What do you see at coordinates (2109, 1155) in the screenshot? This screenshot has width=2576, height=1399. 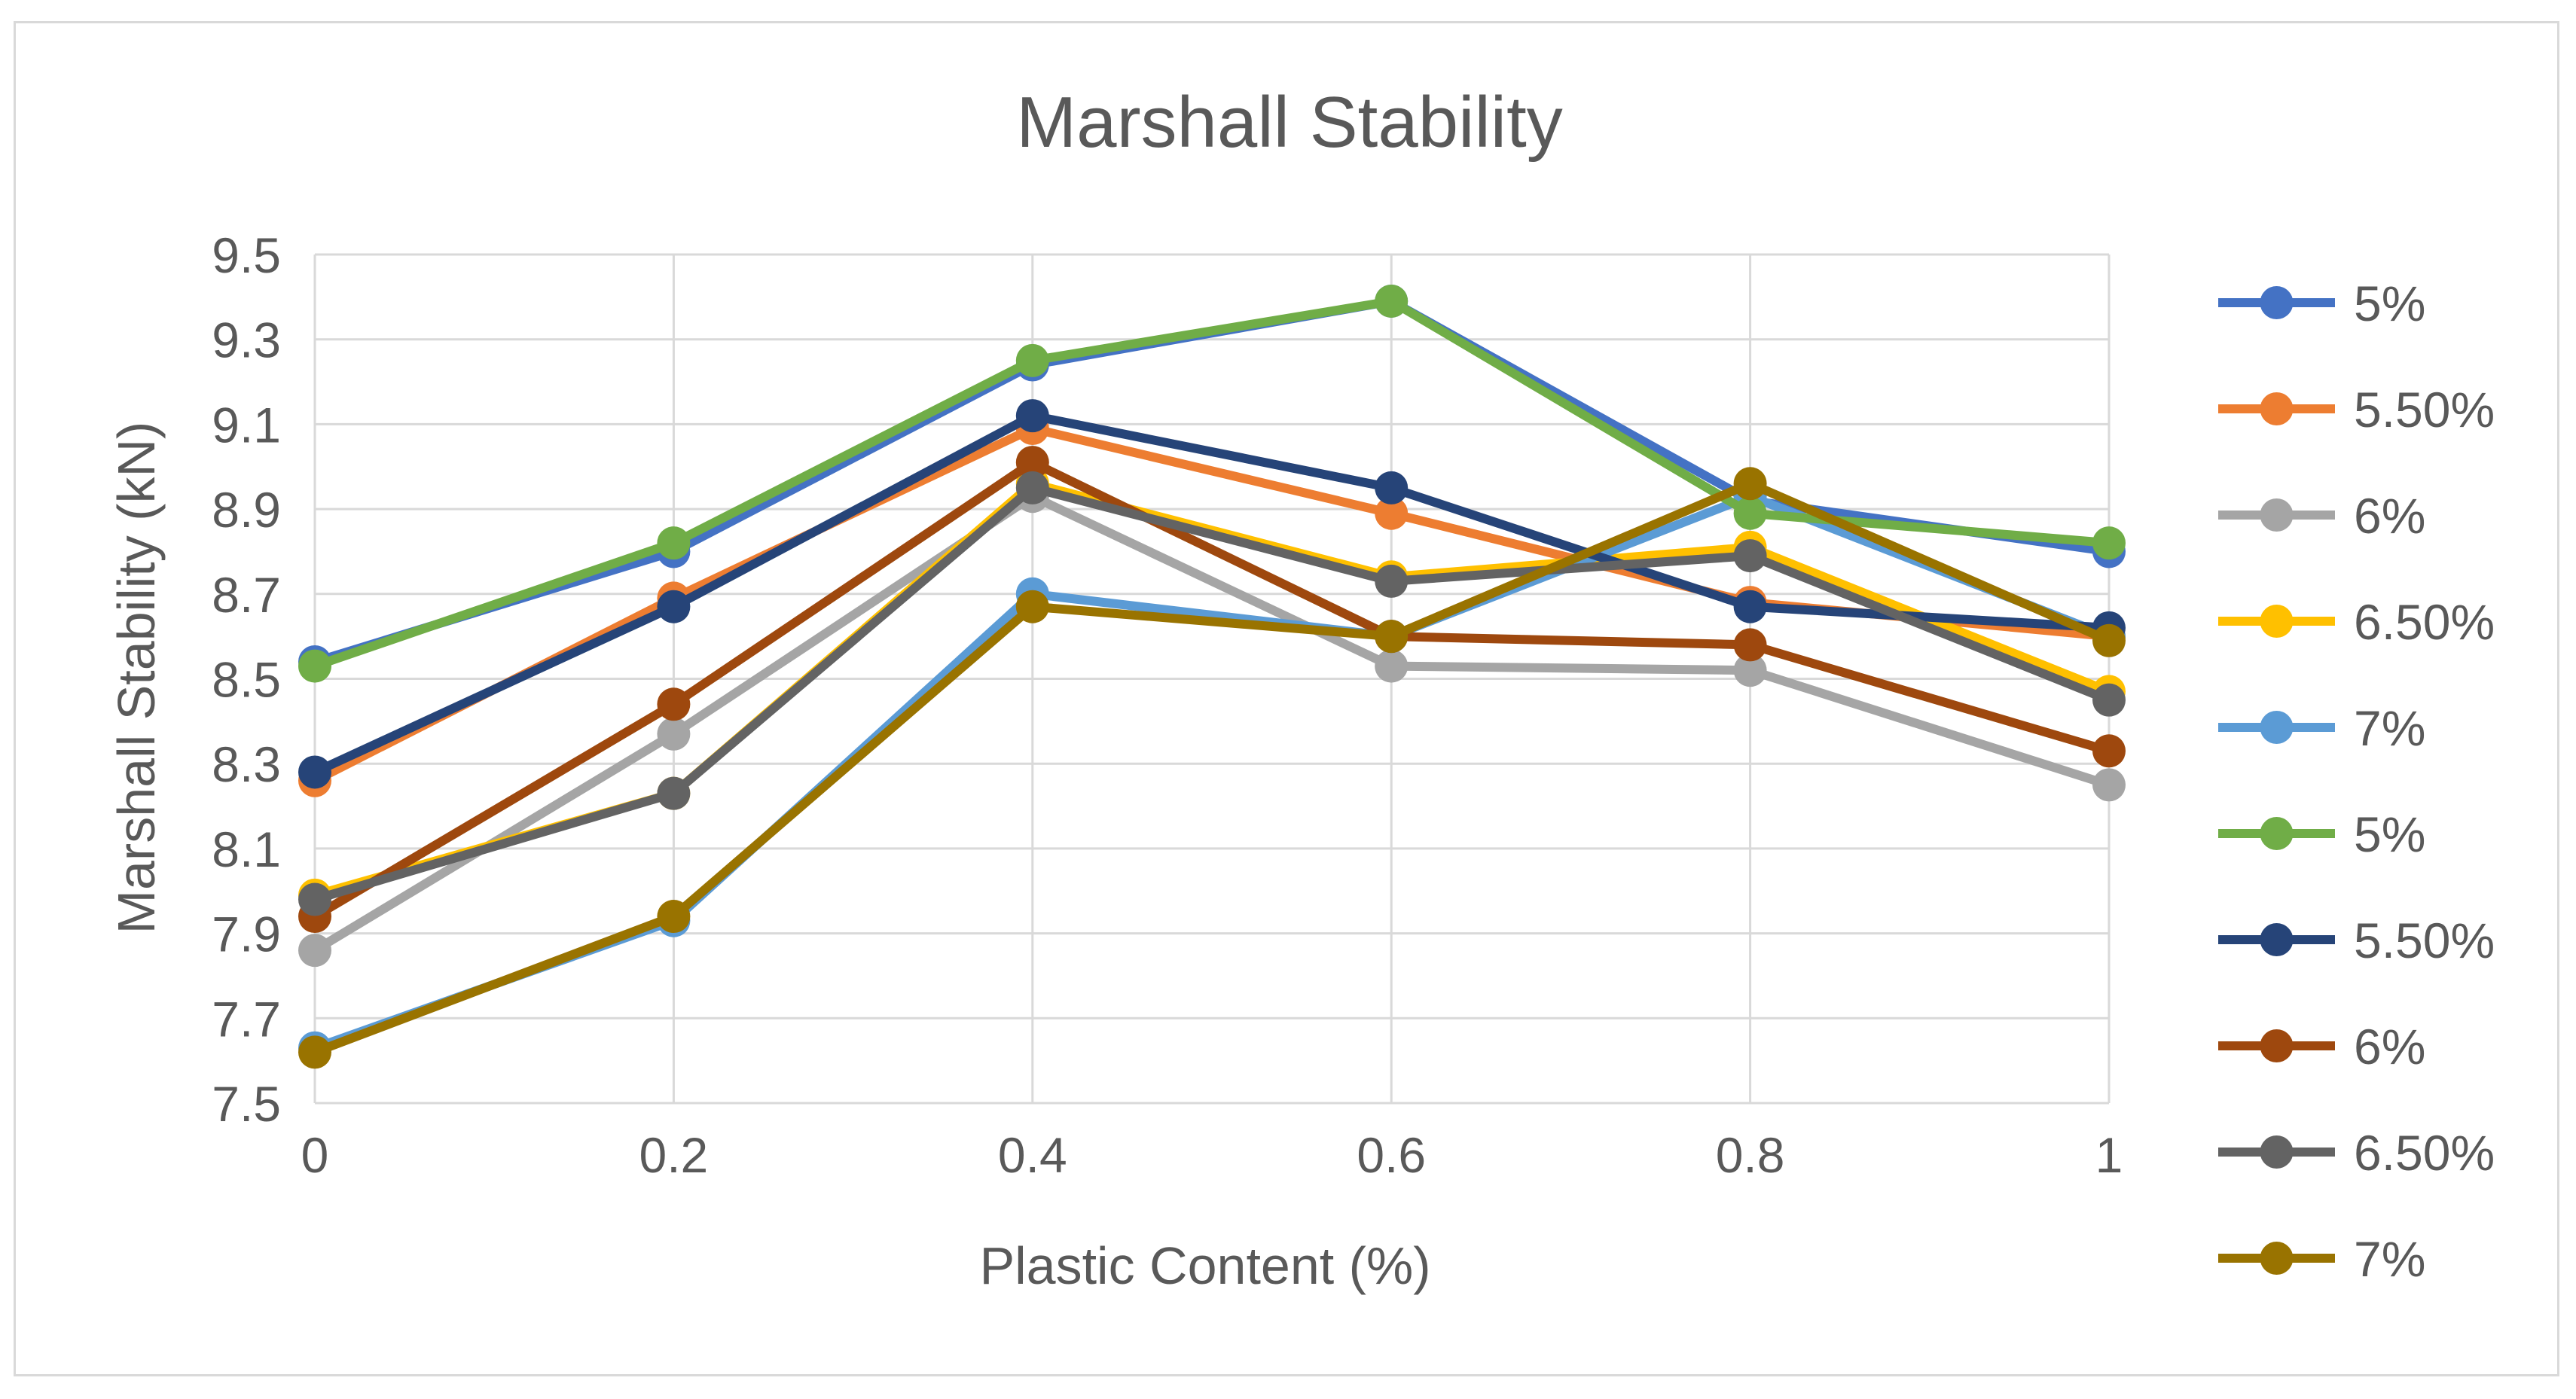 I see `x-tick-label: 1` at bounding box center [2109, 1155].